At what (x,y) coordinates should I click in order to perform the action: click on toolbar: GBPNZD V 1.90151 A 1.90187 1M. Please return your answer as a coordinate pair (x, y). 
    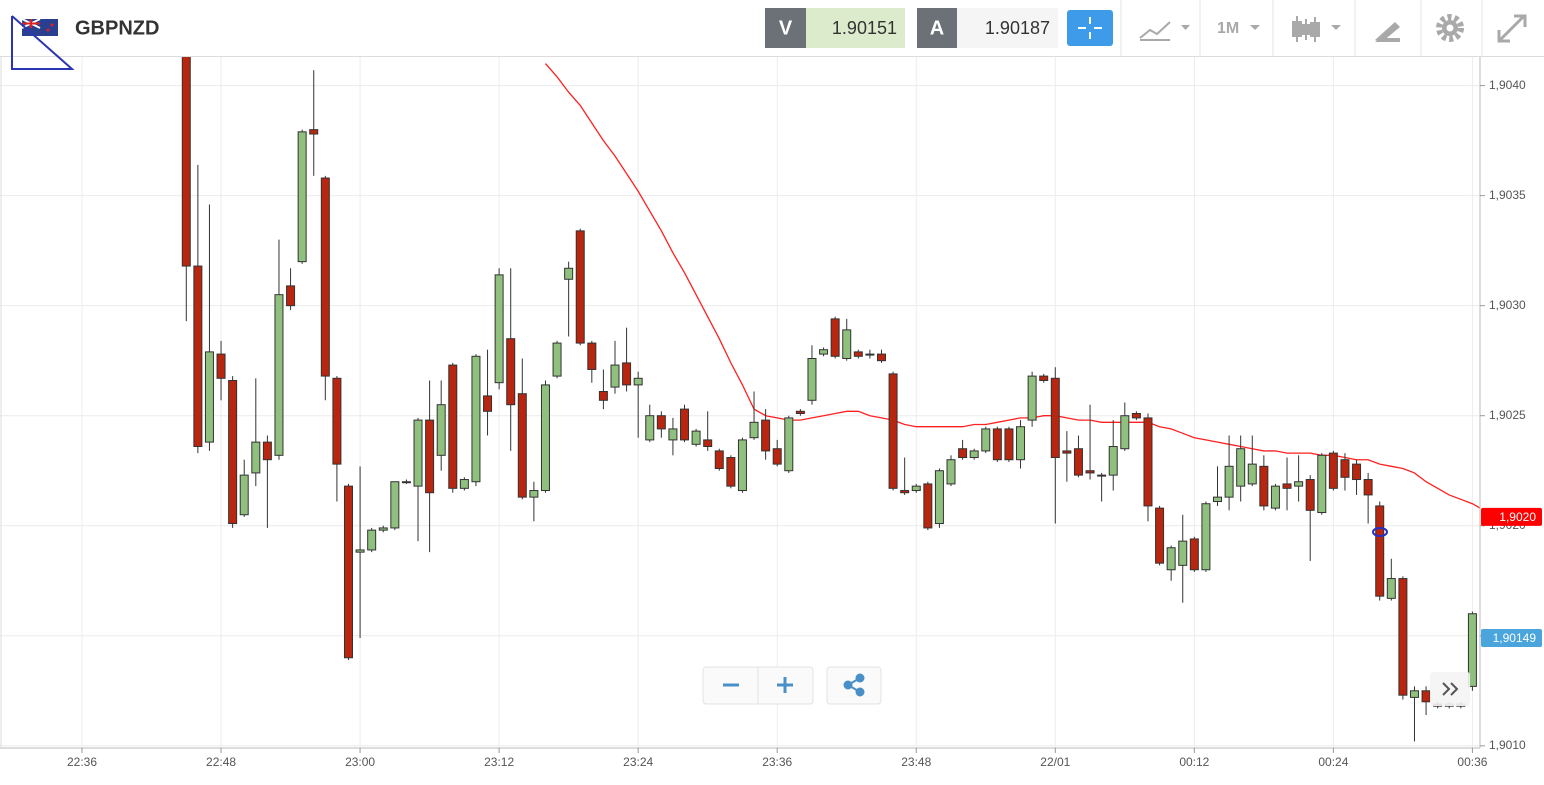
    Looking at the image, I should click on (772, 35).